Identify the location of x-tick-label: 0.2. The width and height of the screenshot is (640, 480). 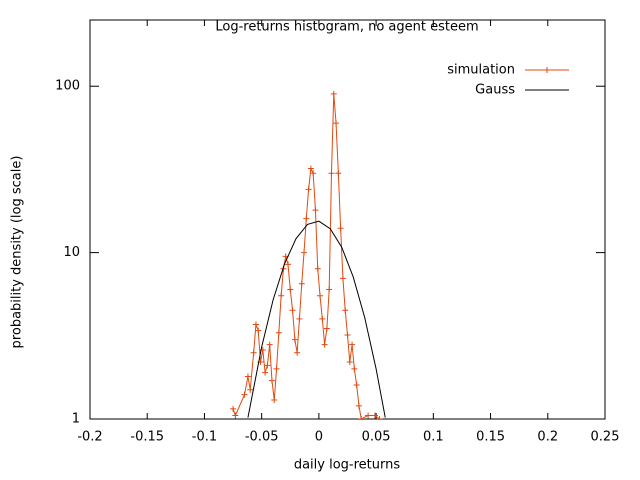
(547, 437).